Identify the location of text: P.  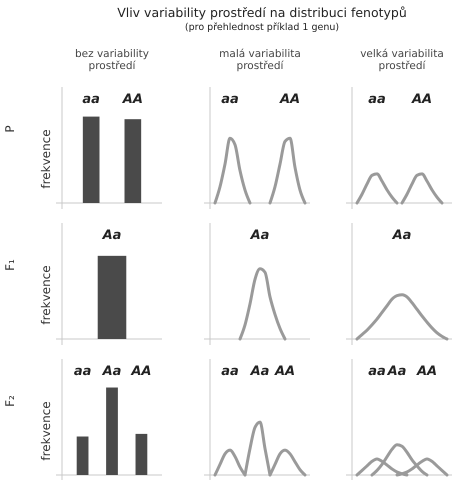
(10, 129).